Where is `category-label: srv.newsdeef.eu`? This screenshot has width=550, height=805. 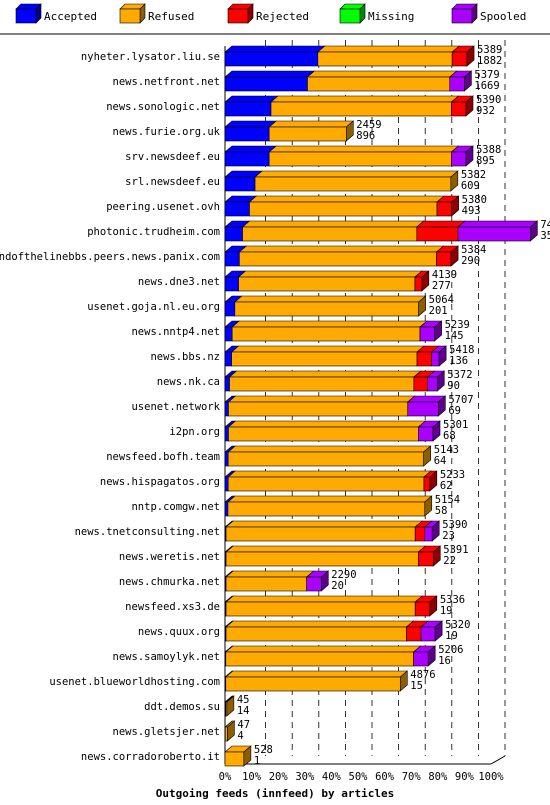 category-label: srv.newsdeef.eu is located at coordinates (172, 157).